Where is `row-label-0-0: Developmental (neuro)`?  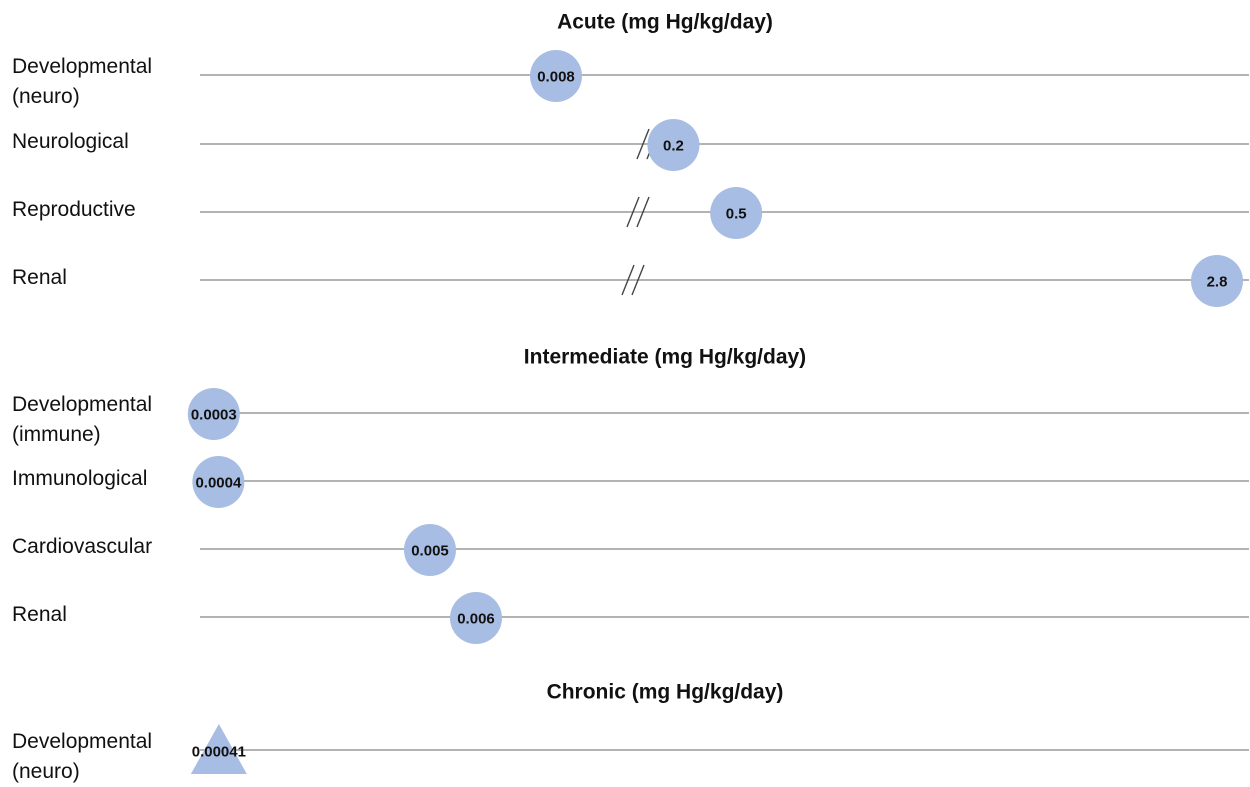
row-label-0-0: Developmental (neuro) is located at coordinates (82, 81).